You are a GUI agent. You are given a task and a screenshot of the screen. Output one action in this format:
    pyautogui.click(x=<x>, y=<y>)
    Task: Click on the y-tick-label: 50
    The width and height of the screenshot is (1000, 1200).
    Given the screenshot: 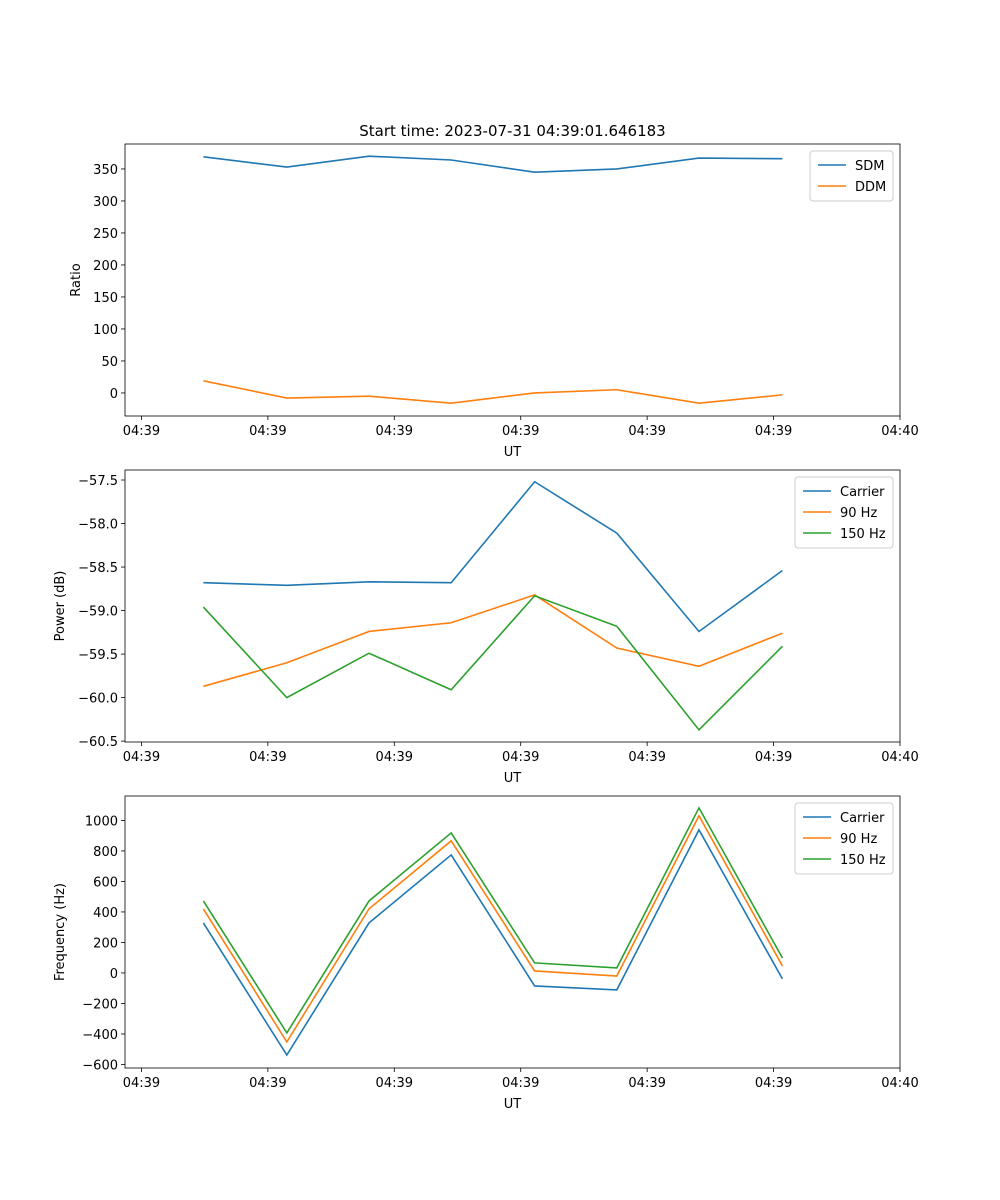 What is the action you would take?
    pyautogui.click(x=109, y=362)
    